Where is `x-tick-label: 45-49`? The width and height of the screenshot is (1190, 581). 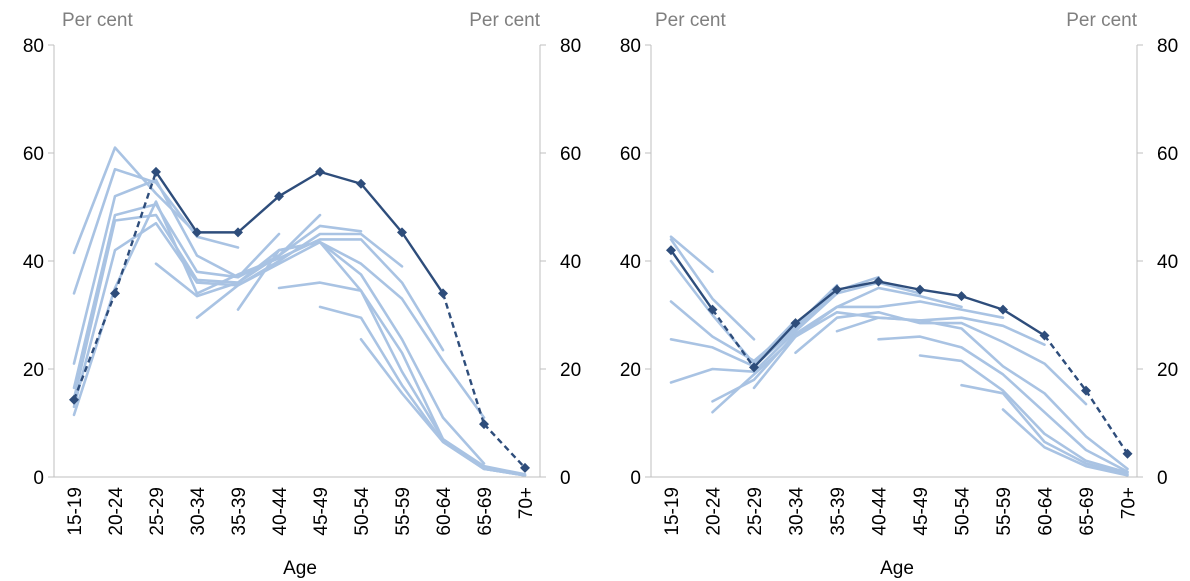 x-tick-label: 45-49 is located at coordinates (321, 511).